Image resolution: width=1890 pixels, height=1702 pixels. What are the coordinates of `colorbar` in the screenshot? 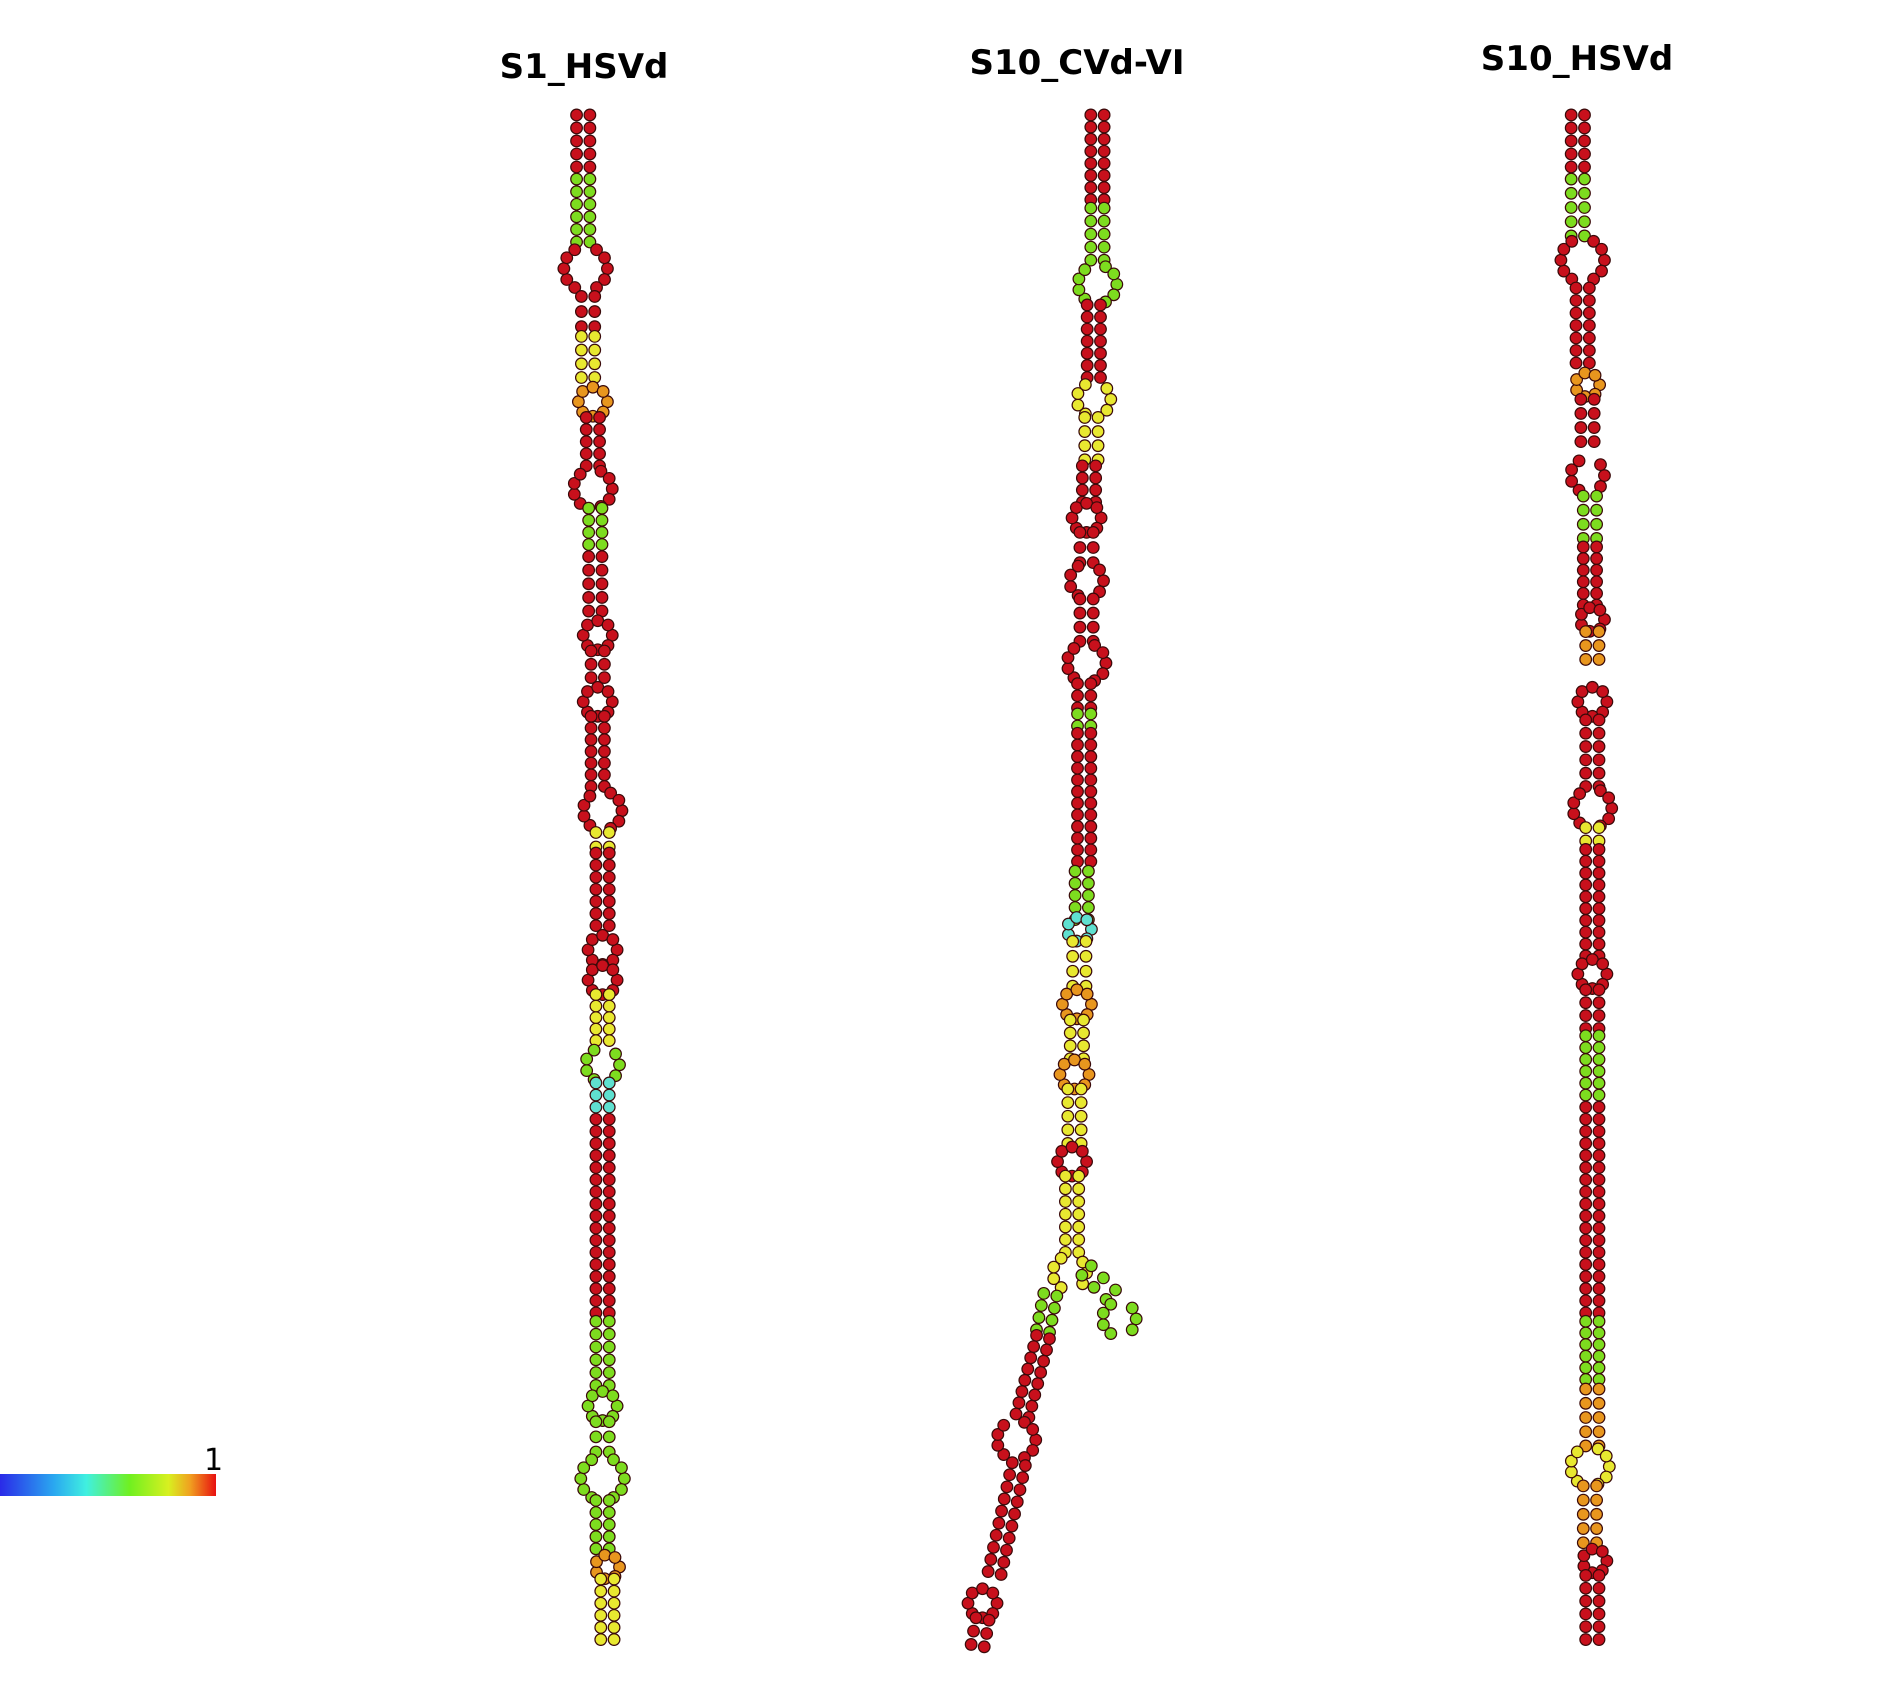 It's located at (108, 1485).